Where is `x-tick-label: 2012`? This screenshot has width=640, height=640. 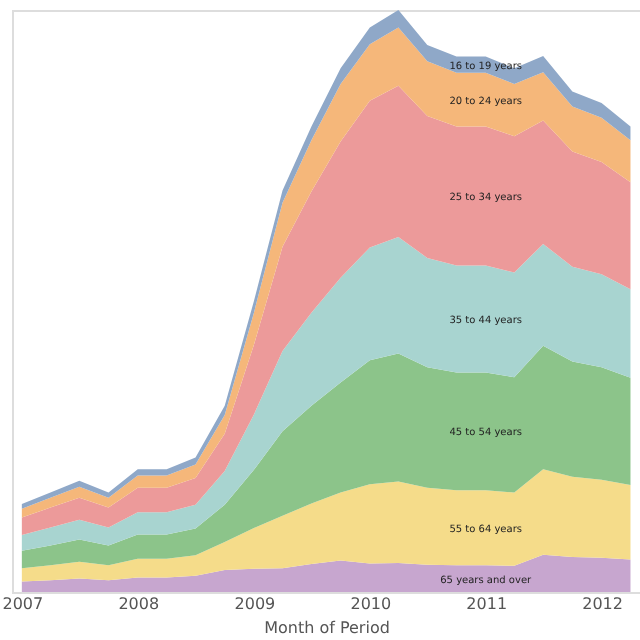
x-tick-label: 2012 is located at coordinates (602, 604).